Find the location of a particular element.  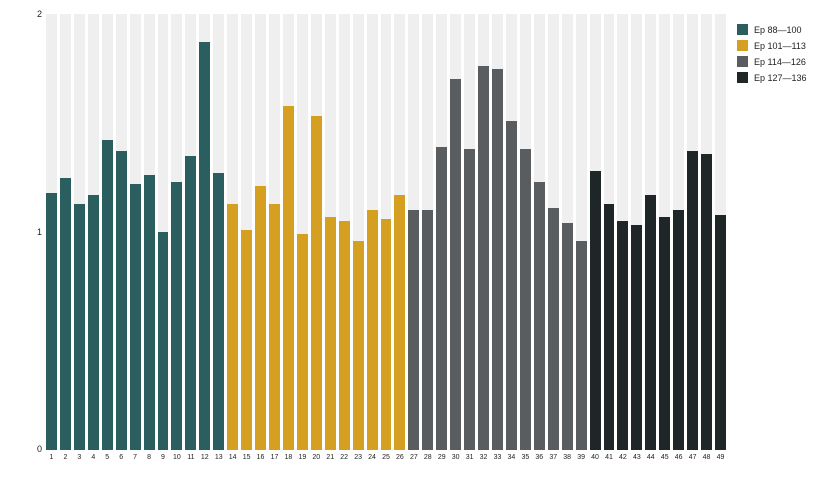

x-axis-tick-label: 15 is located at coordinates (246, 457).